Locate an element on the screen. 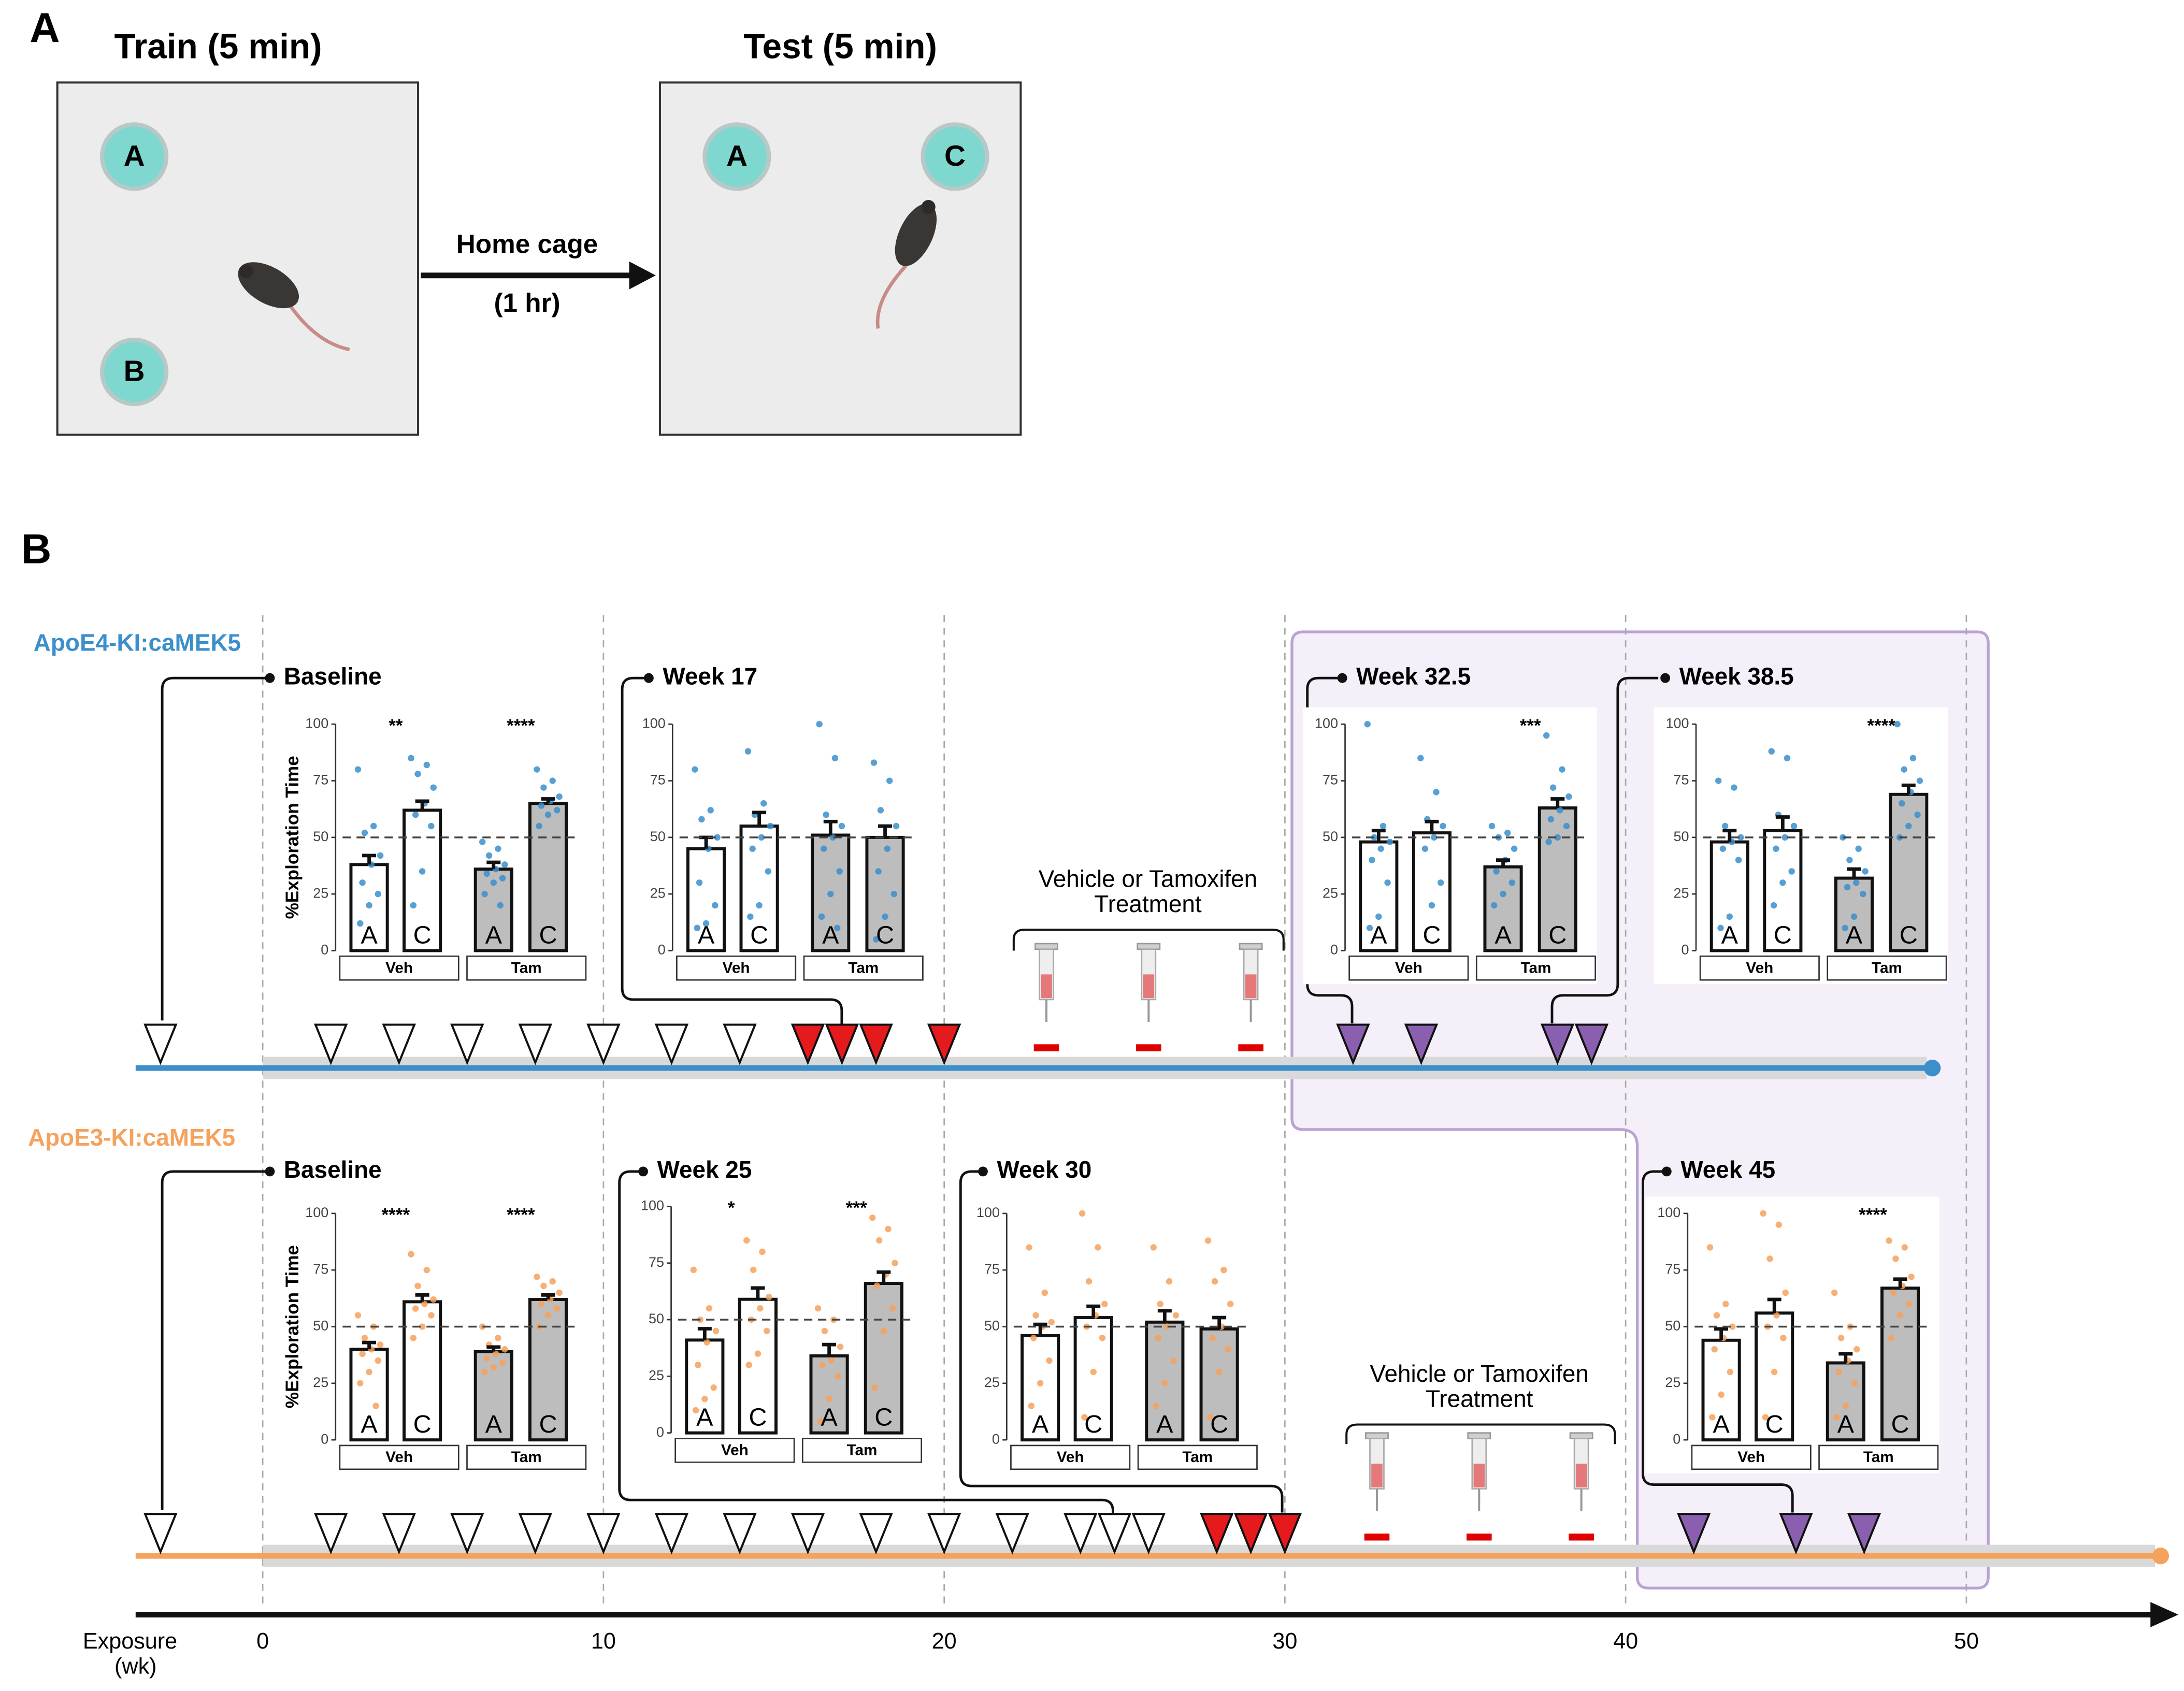  y-tick-label: 100 is located at coordinates (1327, 723).